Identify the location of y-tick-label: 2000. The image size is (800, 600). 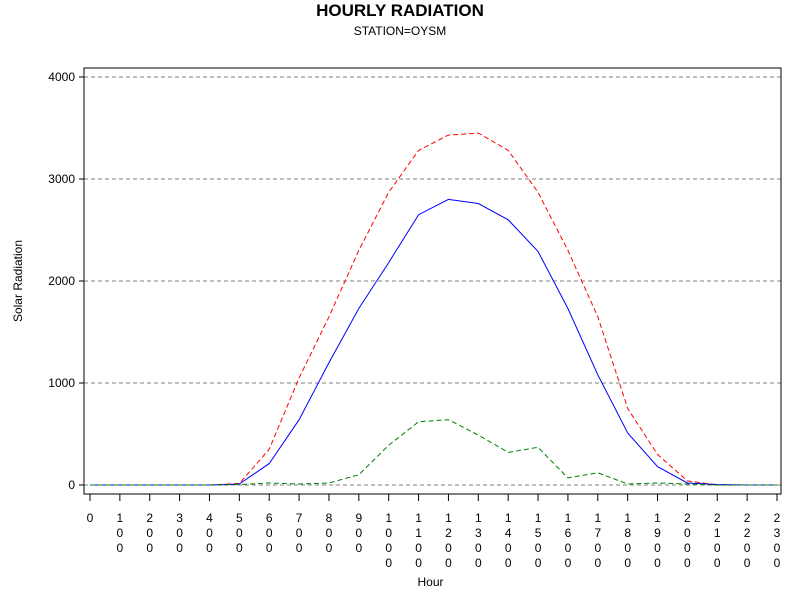
(61, 281).